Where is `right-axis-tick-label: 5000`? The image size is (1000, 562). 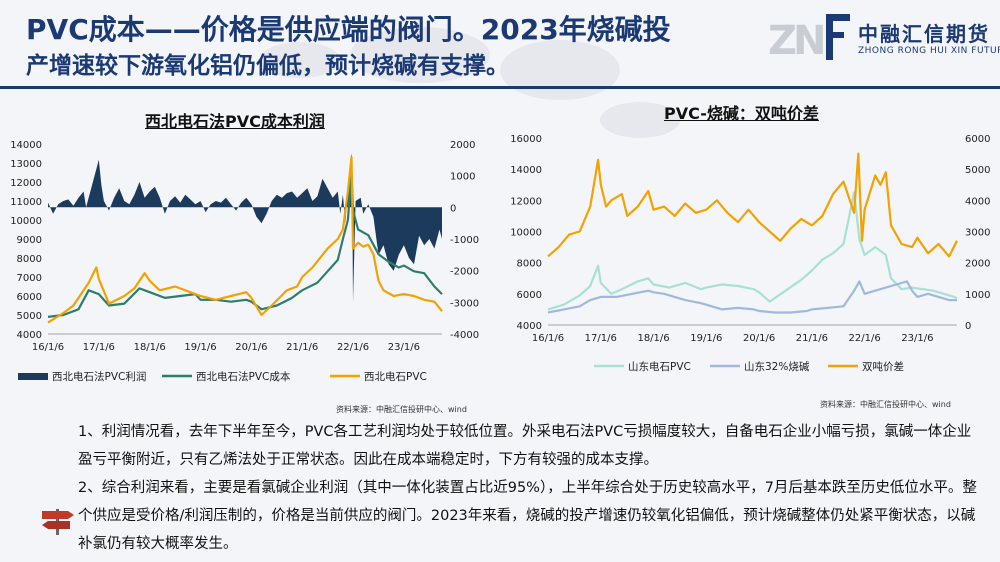 right-axis-tick-label: 5000 is located at coordinates (977, 170).